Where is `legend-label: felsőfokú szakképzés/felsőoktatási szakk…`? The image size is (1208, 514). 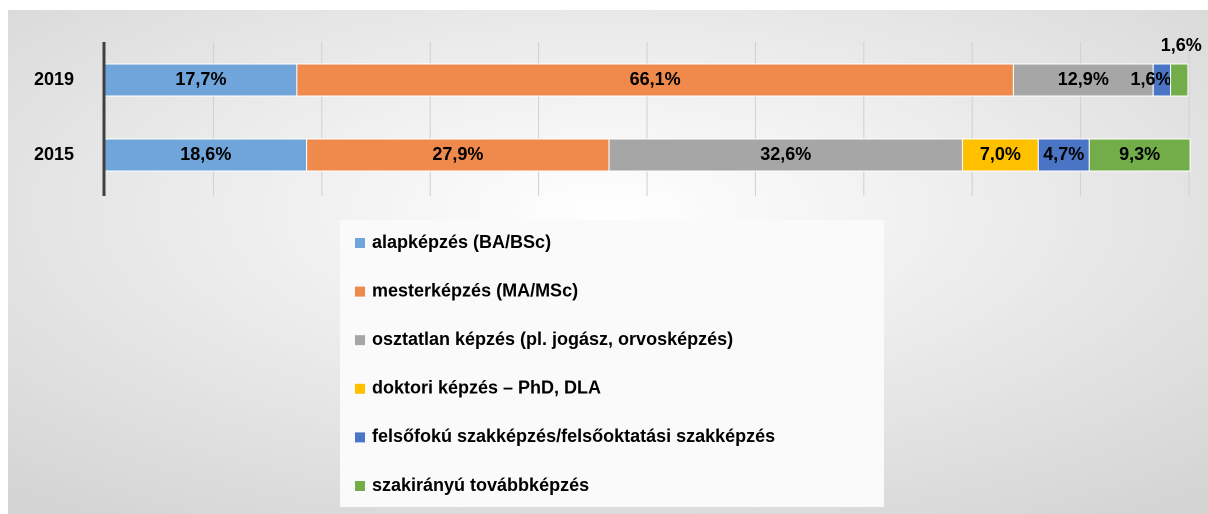 legend-label: felsőfokú szakképzés/felsőoktatási szakk… is located at coordinates (573, 436).